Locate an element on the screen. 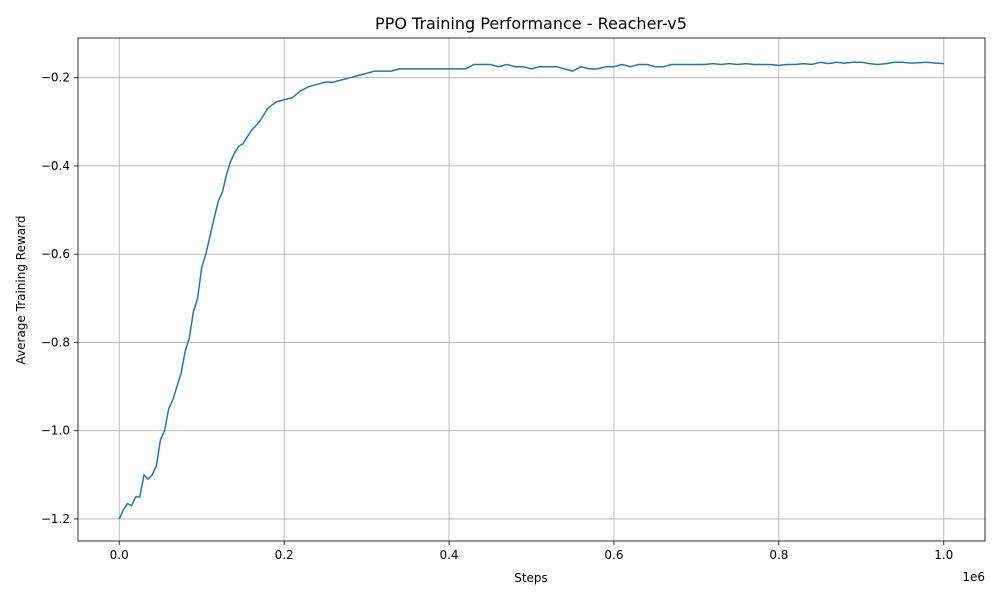 The image size is (1000, 600). y-axis-label: Average Training Reward is located at coordinates (21, 290).